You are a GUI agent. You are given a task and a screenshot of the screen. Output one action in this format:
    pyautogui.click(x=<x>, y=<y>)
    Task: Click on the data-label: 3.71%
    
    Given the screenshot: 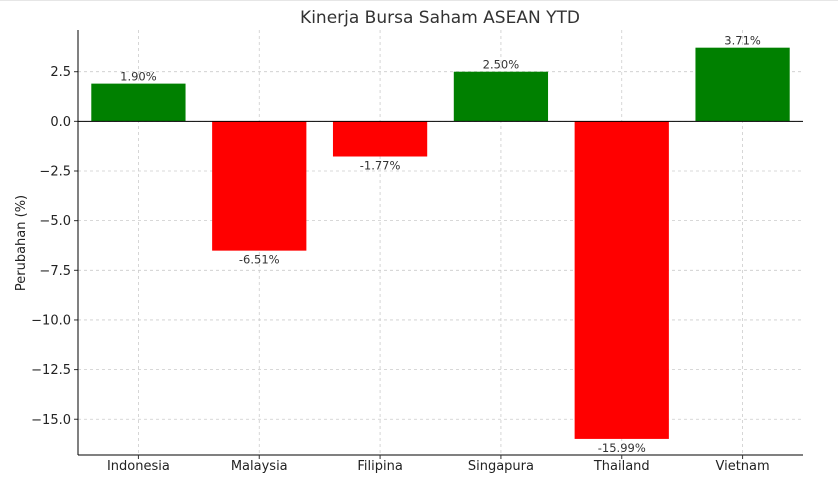 What is the action you would take?
    pyautogui.click(x=742, y=41)
    